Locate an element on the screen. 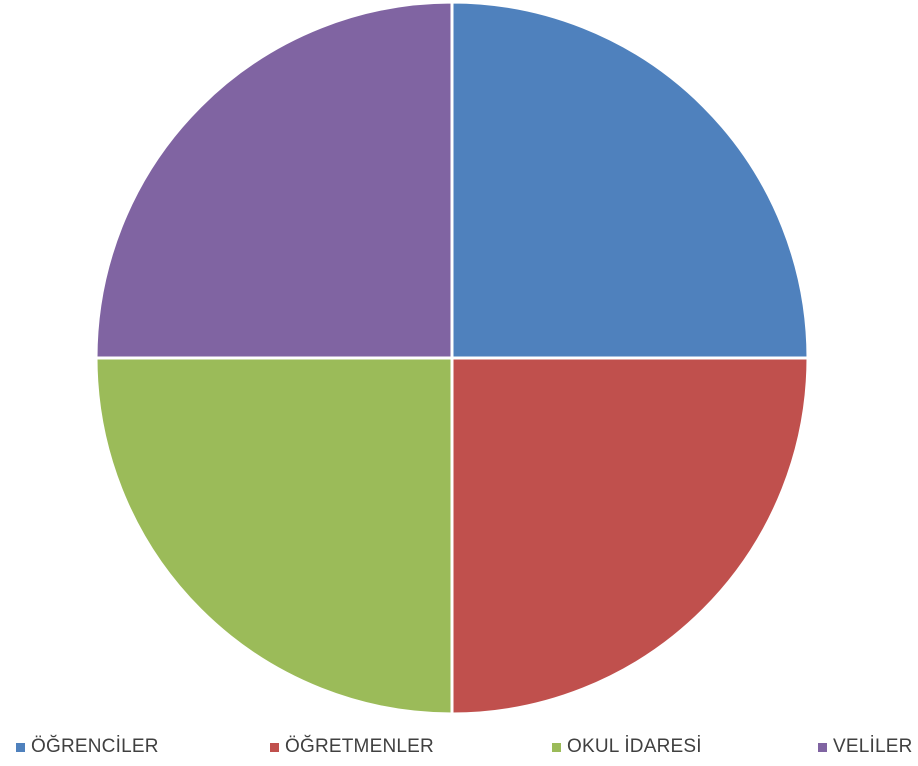 This screenshot has width=918, height=766. legend-item-okul-idaresi: OKUL İDARESİ is located at coordinates (627, 747).